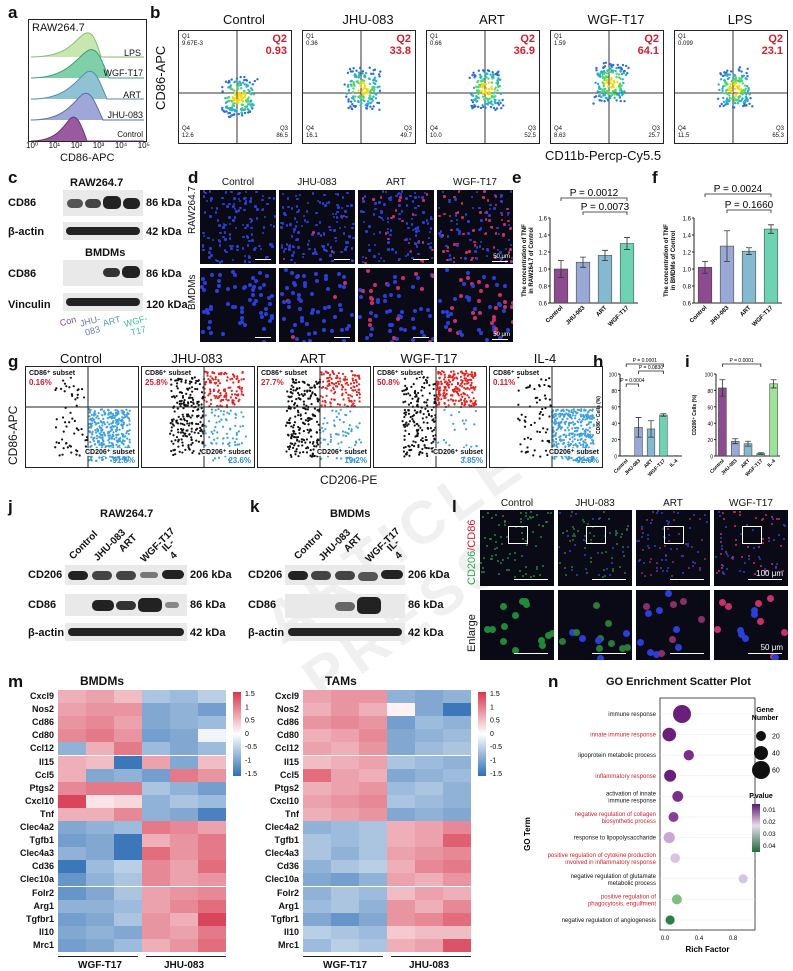 This screenshot has width=793, height=971. What do you see at coordinates (103, 231) in the screenshot?
I see `blot-strip` at bounding box center [103, 231].